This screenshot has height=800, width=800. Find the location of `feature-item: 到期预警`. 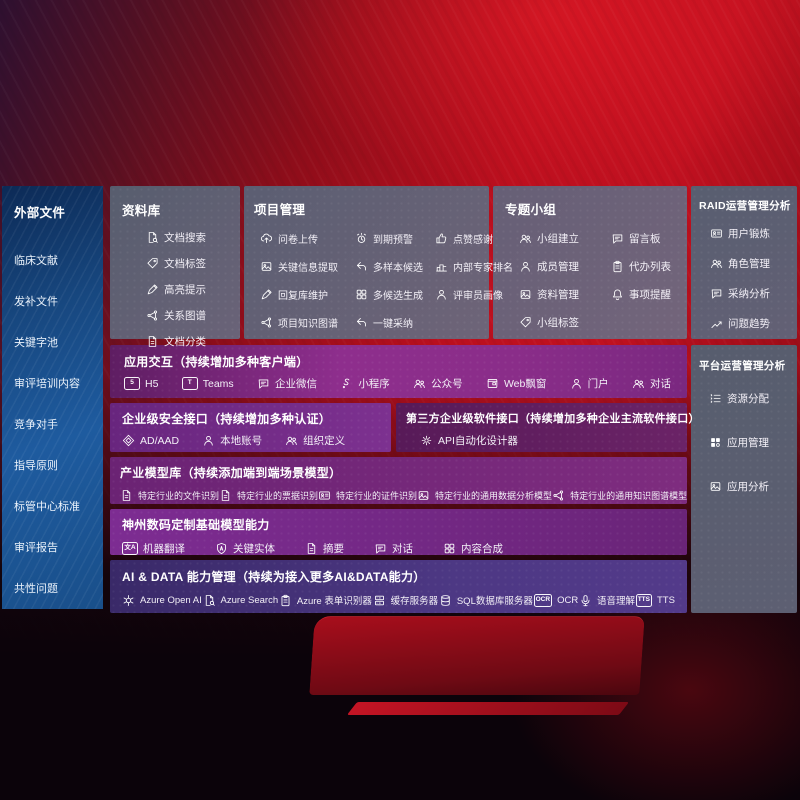

feature-item: 到期预警 is located at coordinates (395, 238).